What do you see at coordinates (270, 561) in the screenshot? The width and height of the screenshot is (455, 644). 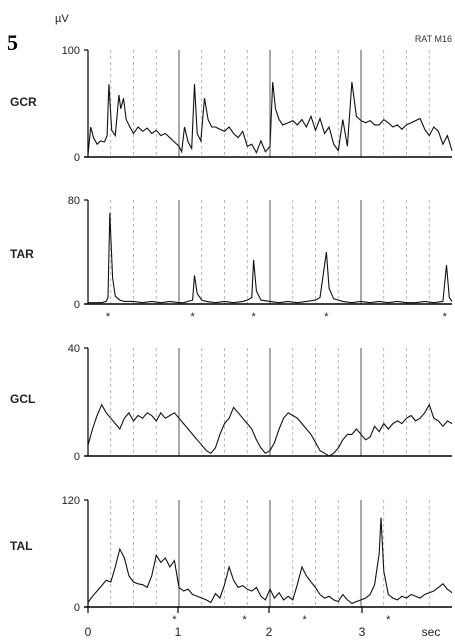 I see `trace-tal` at bounding box center [270, 561].